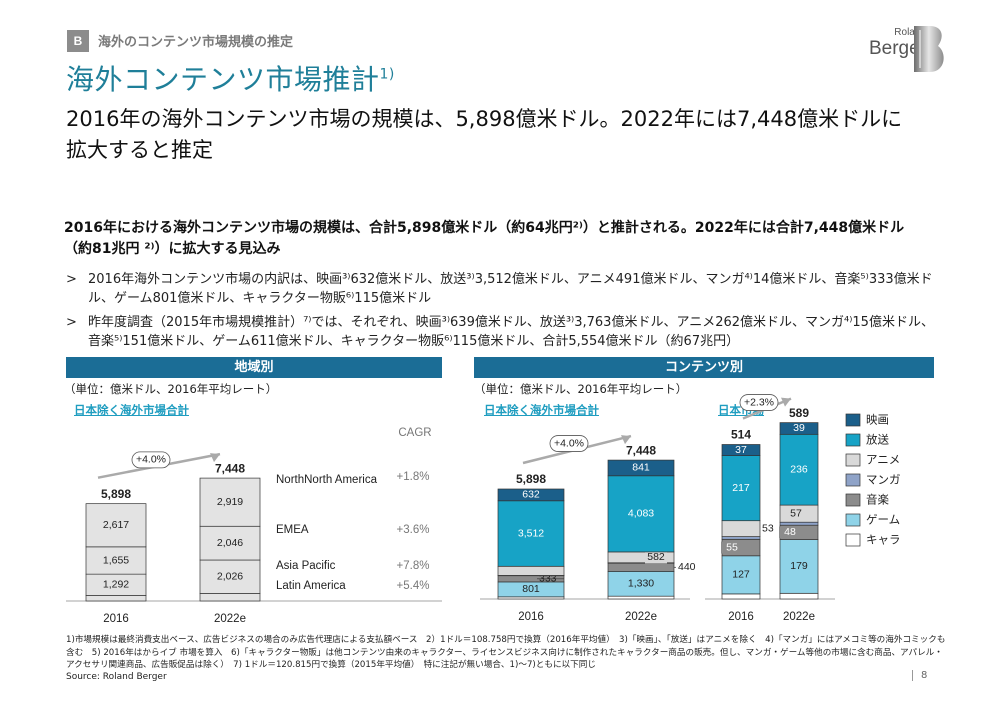 The height and width of the screenshot is (714, 1000). Describe the element at coordinates (531, 479) in the screenshot. I see `total-label: 5,898` at that location.